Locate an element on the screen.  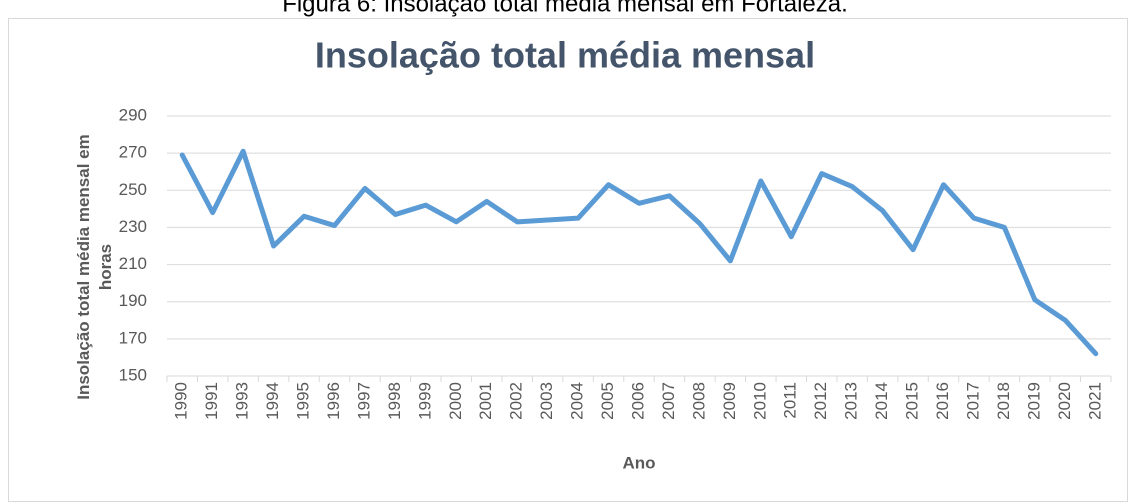
y-tick-label: 250 is located at coordinates (133, 189).